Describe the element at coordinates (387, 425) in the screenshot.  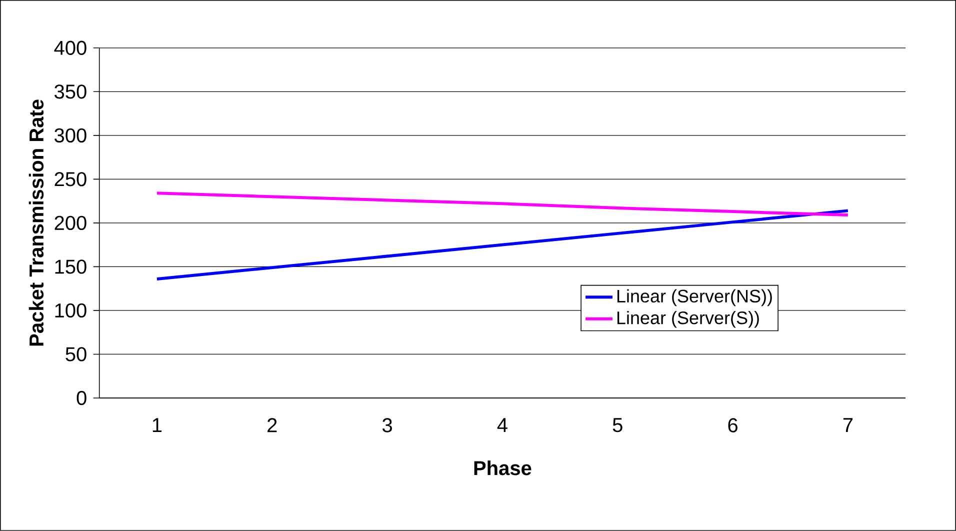
I see `x-tick-label: 3` at that location.